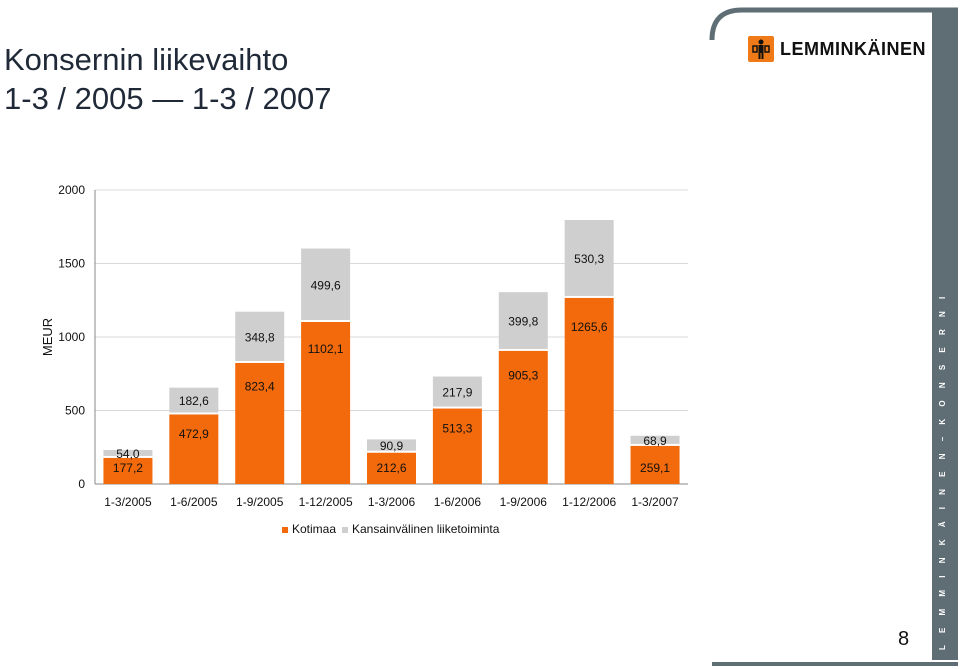  Describe the element at coordinates (589, 502) in the screenshot. I see `x-tick-label: 1-12/2006` at that location.